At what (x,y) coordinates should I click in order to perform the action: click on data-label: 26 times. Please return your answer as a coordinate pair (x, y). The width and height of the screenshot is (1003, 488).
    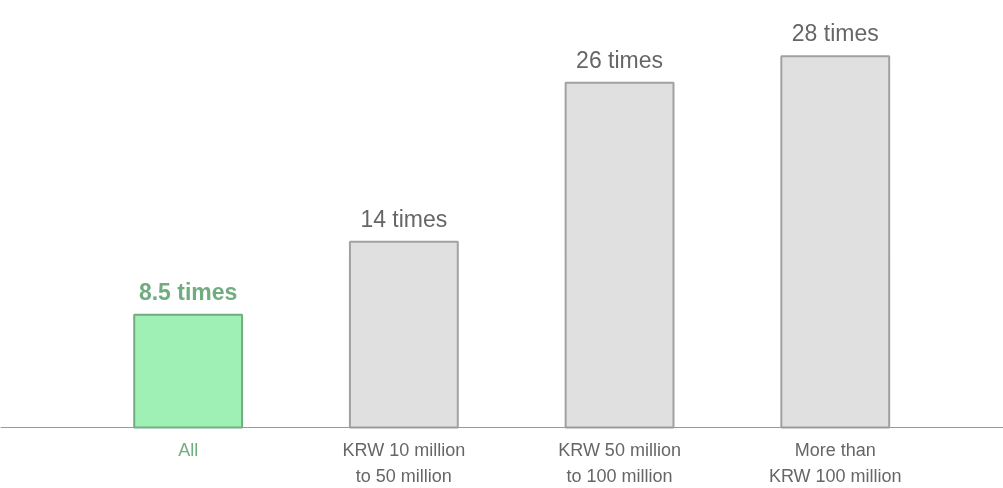
    Looking at the image, I should click on (620, 59).